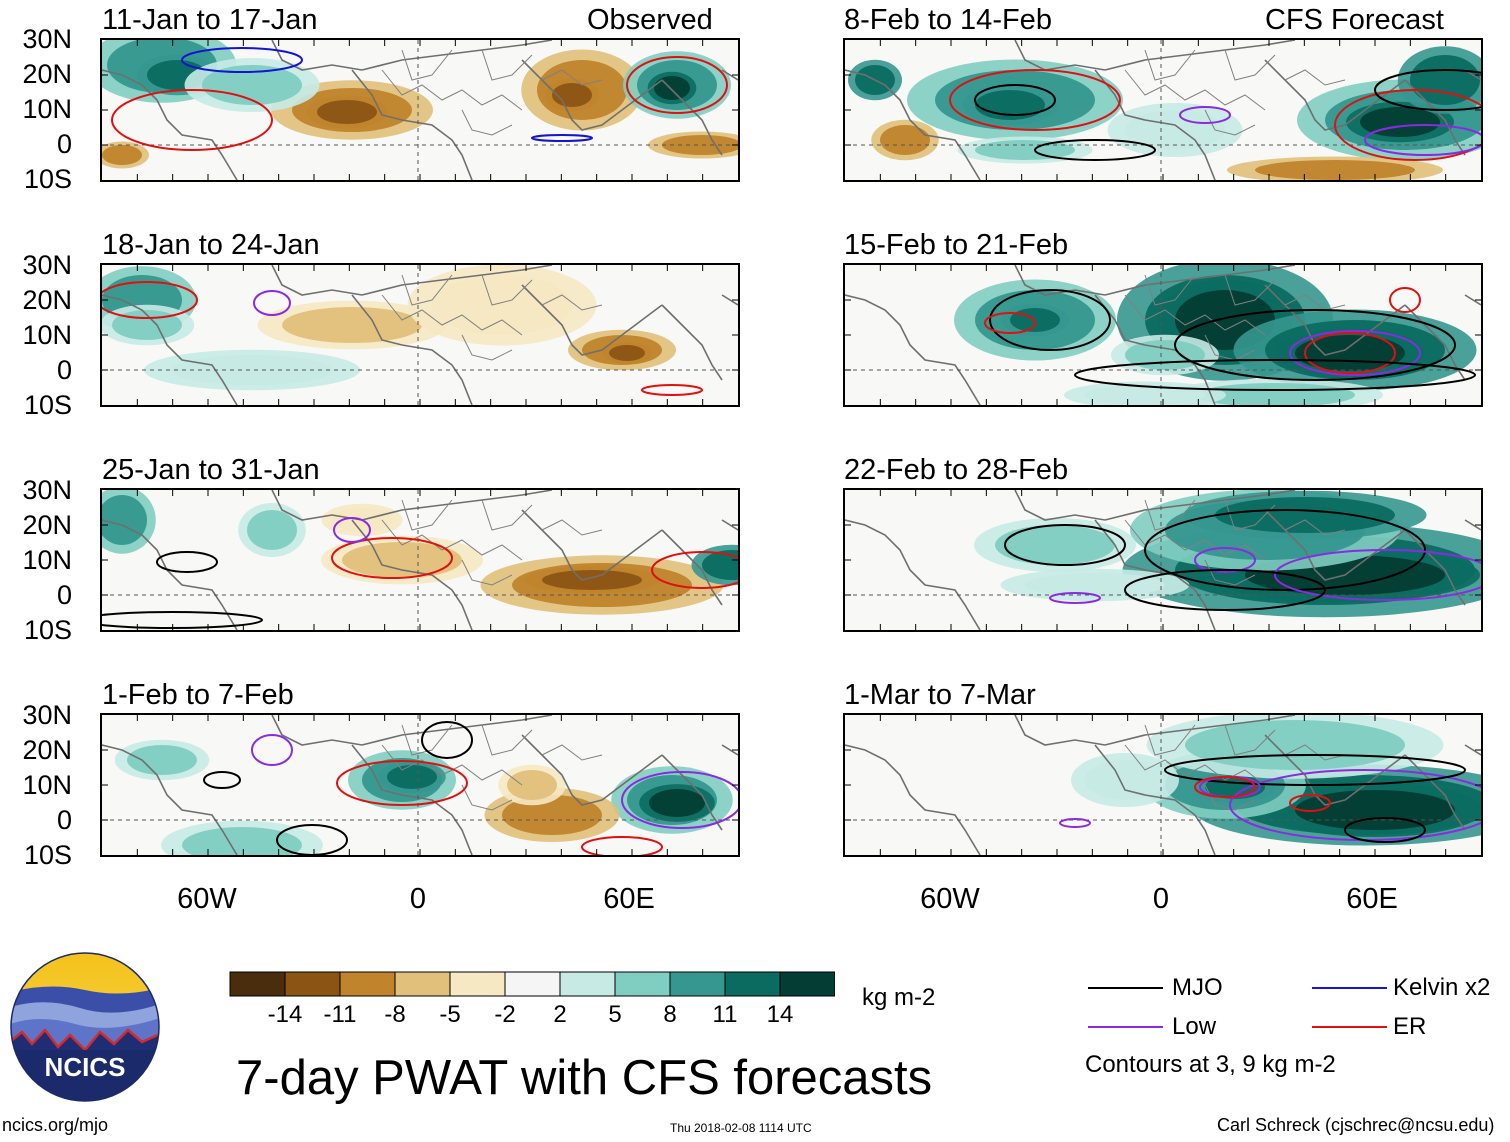  Describe the element at coordinates (1356, 1125) in the screenshot. I see `credit: Carl Schreck (cjschrec@ncsu.edu)` at that location.